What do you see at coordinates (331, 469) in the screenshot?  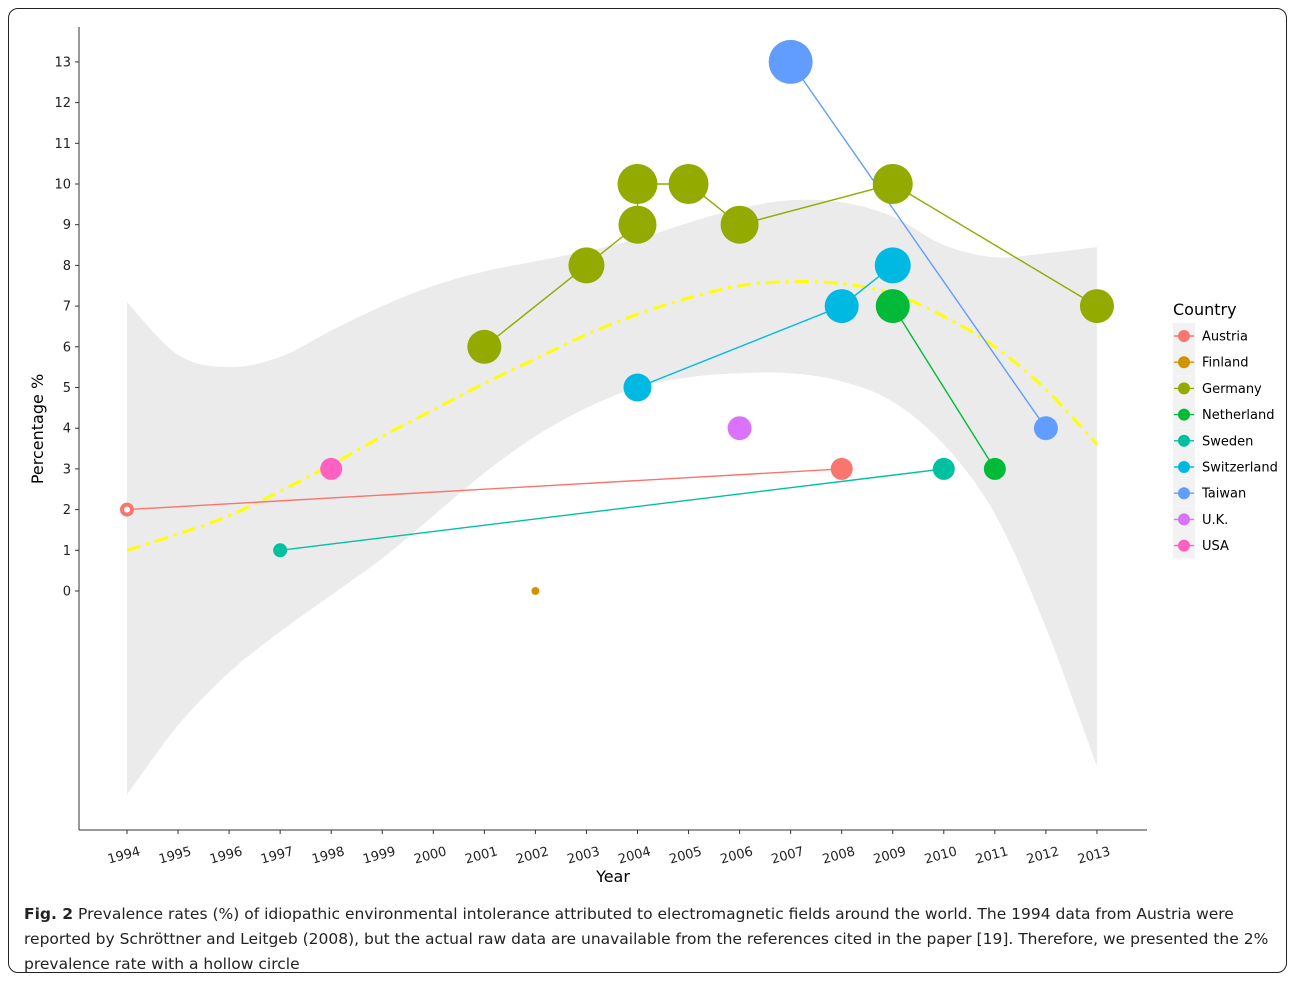 I see `data-point-usa` at bounding box center [331, 469].